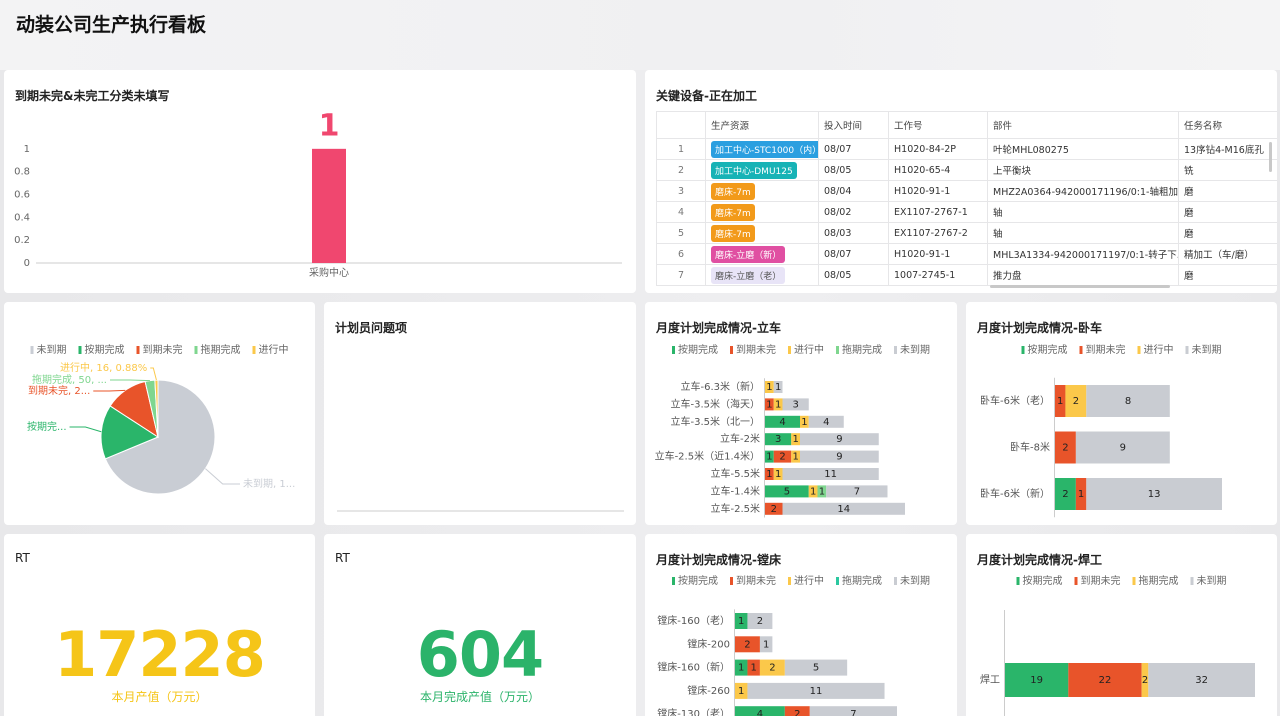  I want to click on y-tick-label: 镗床-160（老）, so click(693, 620).